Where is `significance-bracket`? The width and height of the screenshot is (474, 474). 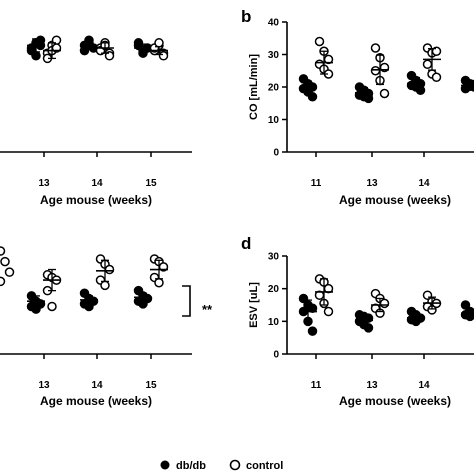 significance-bracket is located at coordinates (186, 301).